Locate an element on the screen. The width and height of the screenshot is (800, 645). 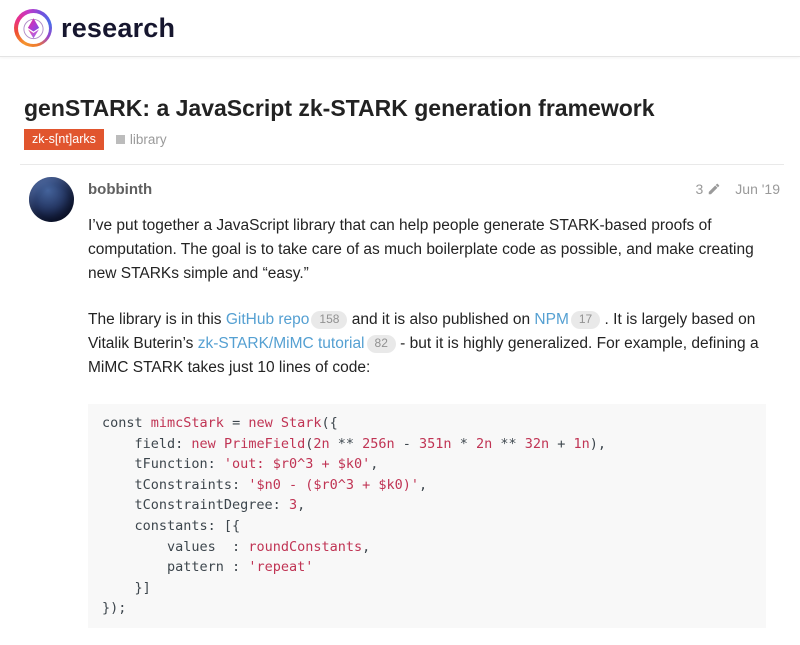
code-line: tConstraints: '$n0 - ($r0^3 + $k0)', is located at coordinates (265, 484).